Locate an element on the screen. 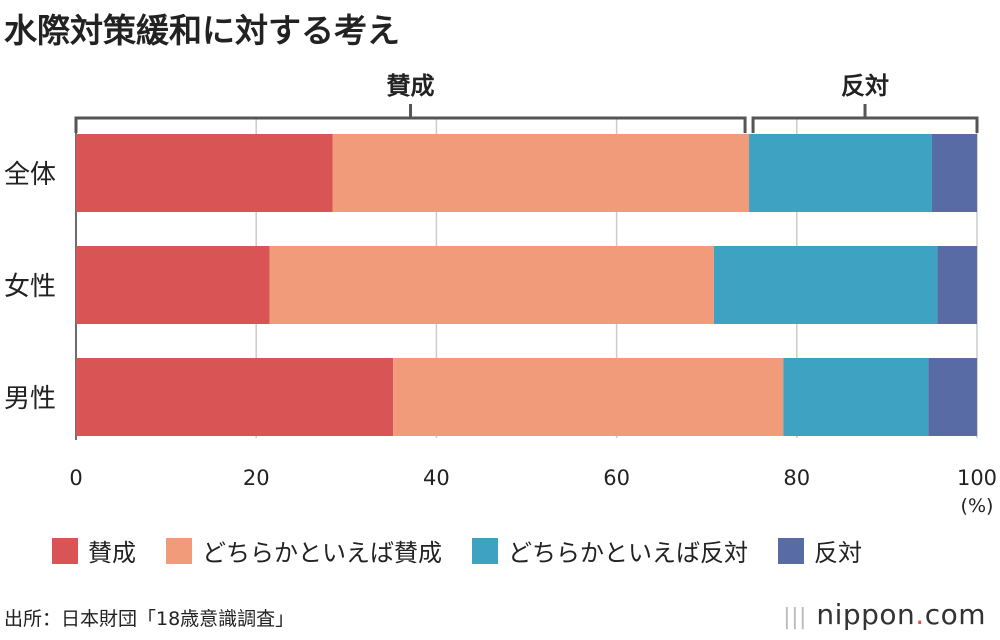  category-label: 全体 is located at coordinates (30, 175).